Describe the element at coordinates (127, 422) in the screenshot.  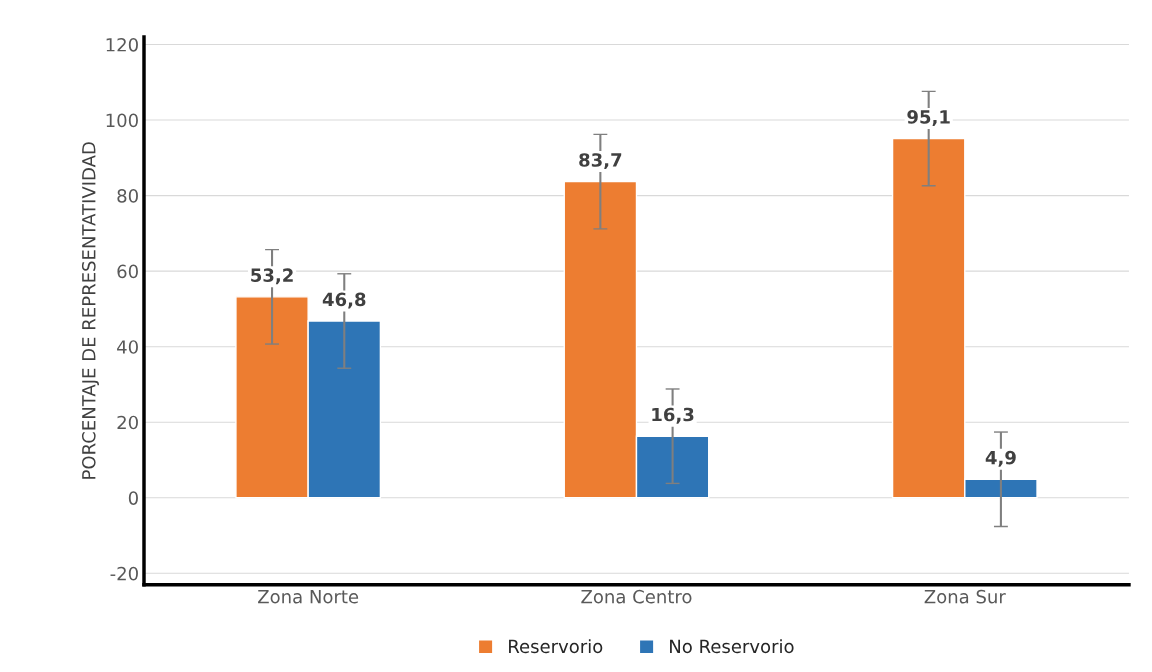
I see `y-tick-label: 20` at that location.